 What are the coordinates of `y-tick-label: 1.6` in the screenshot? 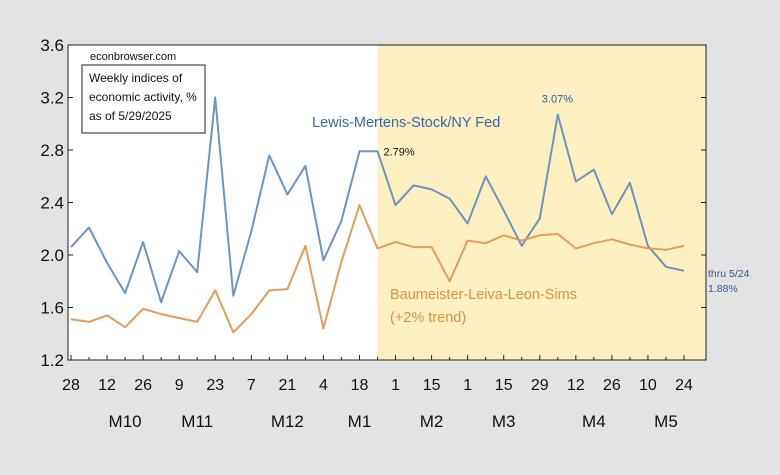 It's located at (52, 308).